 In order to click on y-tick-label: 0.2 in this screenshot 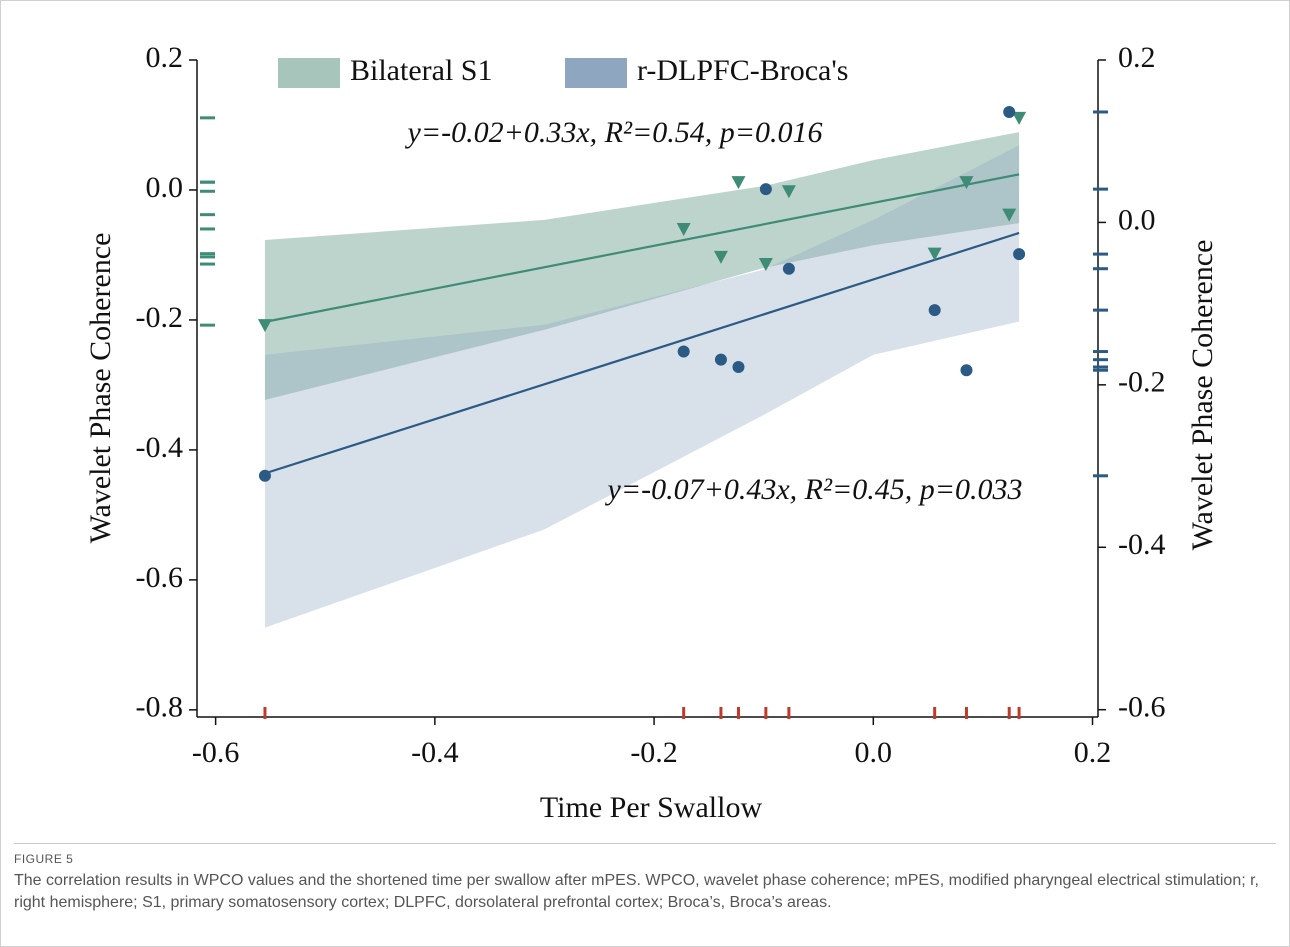, I will do `click(165, 57)`.